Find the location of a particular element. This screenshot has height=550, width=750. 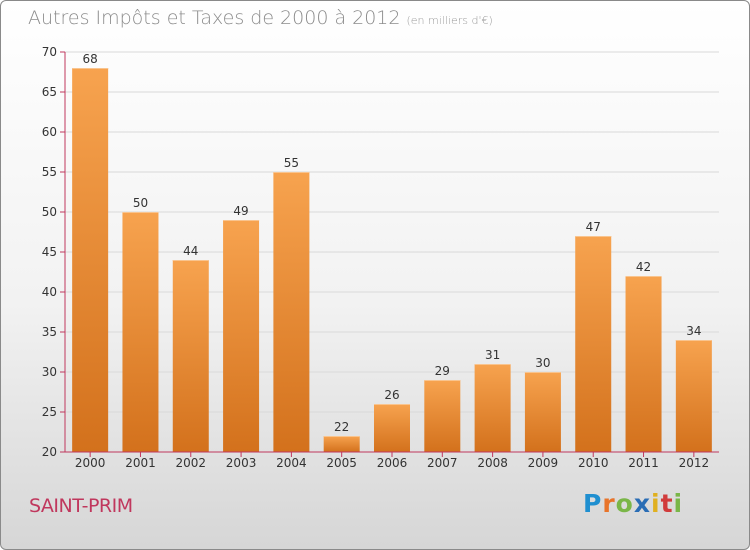

bar-value-label: 42 is located at coordinates (643, 267).